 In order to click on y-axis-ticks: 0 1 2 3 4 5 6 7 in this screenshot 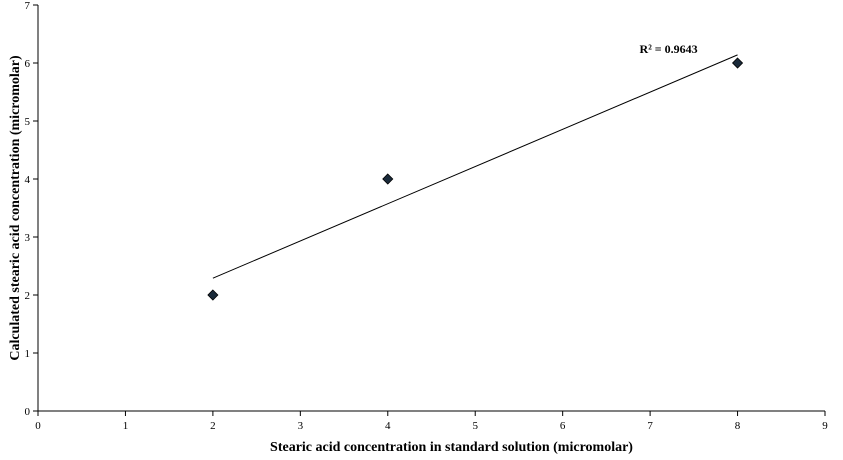, I will do `click(31, 209)`.